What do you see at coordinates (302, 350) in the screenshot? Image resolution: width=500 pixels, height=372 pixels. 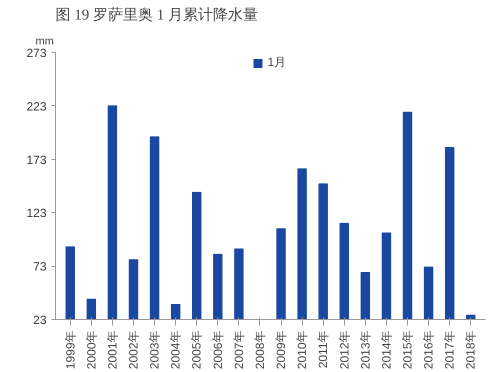 I see `x-tick-label: 2010年` at bounding box center [302, 350].